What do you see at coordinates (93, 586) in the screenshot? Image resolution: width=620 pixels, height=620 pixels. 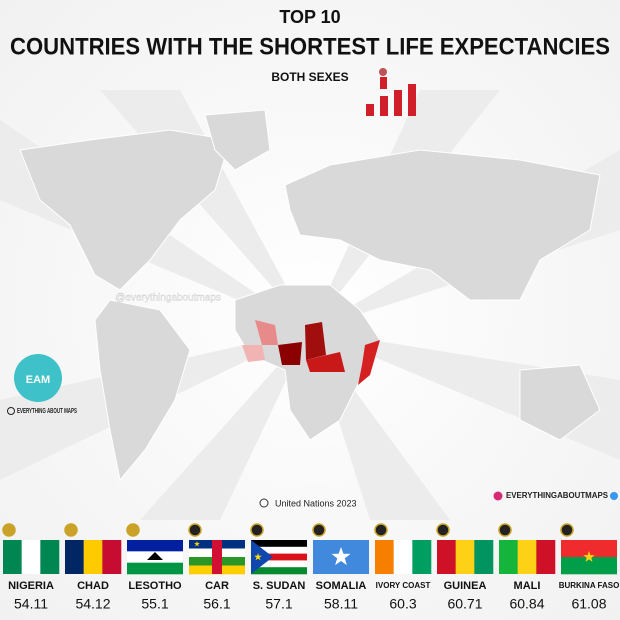 I see `country-name: CHAD` at bounding box center [93, 586].